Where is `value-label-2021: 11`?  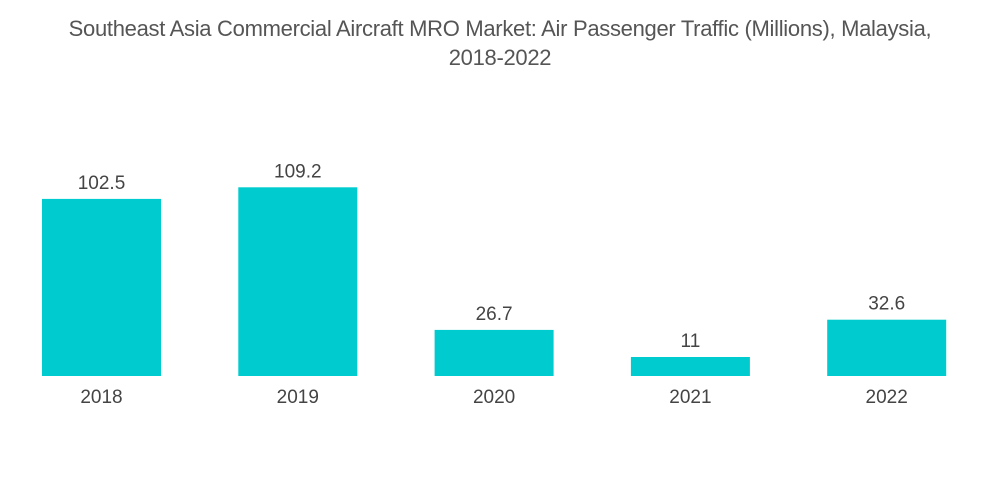
value-label-2021: 11 is located at coordinates (691, 341).